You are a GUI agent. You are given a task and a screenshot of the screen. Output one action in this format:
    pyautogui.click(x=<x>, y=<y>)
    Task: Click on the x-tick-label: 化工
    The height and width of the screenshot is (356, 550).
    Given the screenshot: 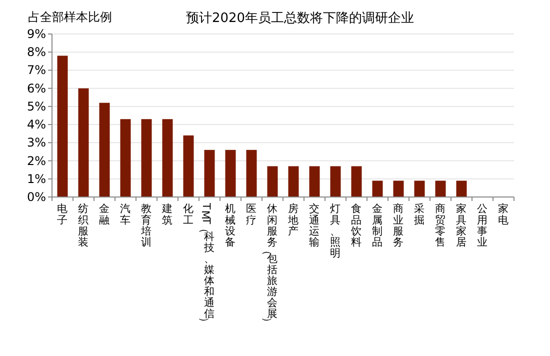 What is the action you would take?
    pyautogui.click(x=188, y=214)
    